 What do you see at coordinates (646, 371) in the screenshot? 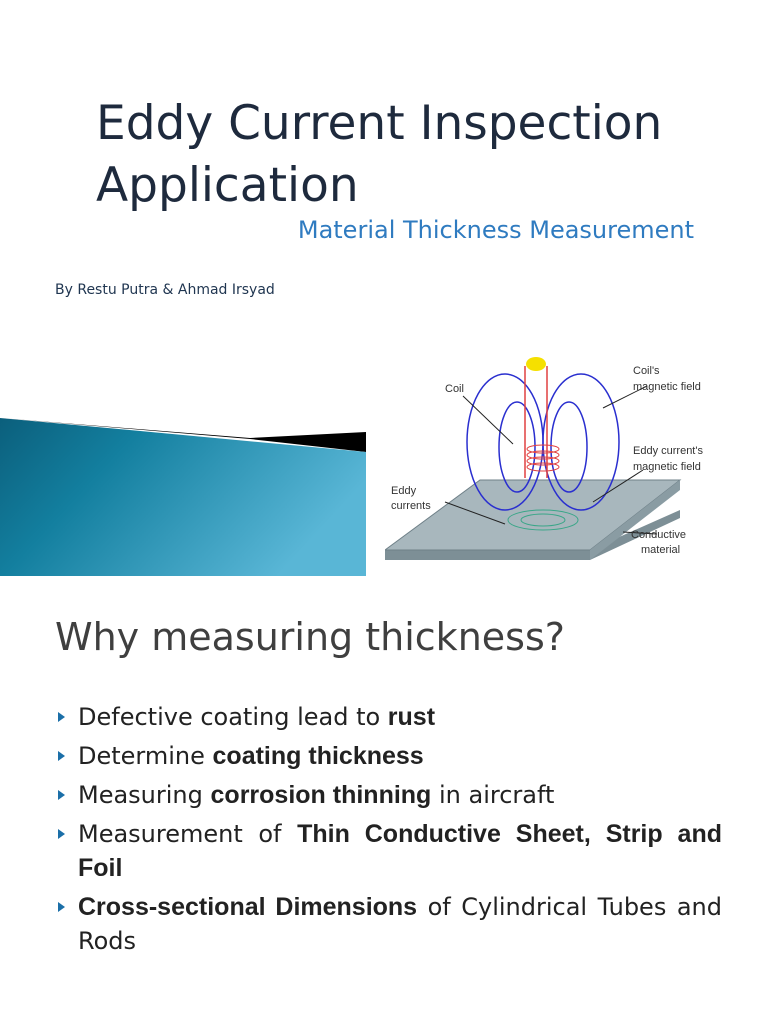
I see `label-coil-field-1: Coil's` at bounding box center [646, 371].